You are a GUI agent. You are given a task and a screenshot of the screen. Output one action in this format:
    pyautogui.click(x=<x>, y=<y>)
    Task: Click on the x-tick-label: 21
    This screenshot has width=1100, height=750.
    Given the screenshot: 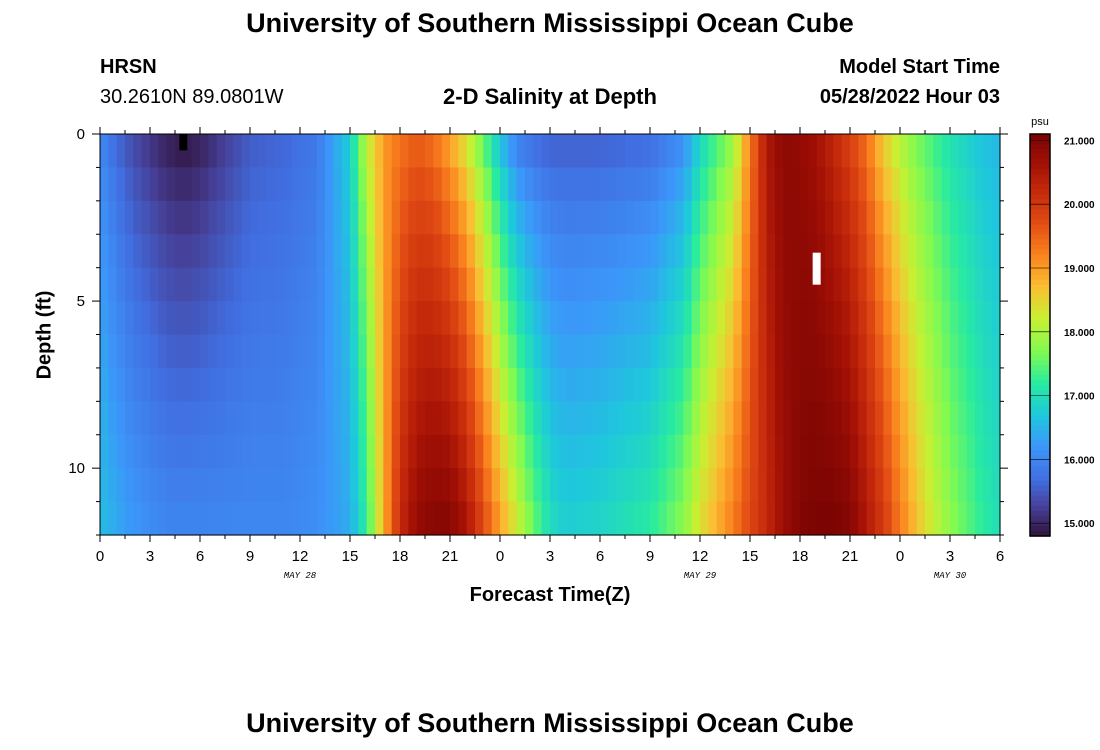 What is the action you would take?
    pyautogui.click(x=450, y=556)
    